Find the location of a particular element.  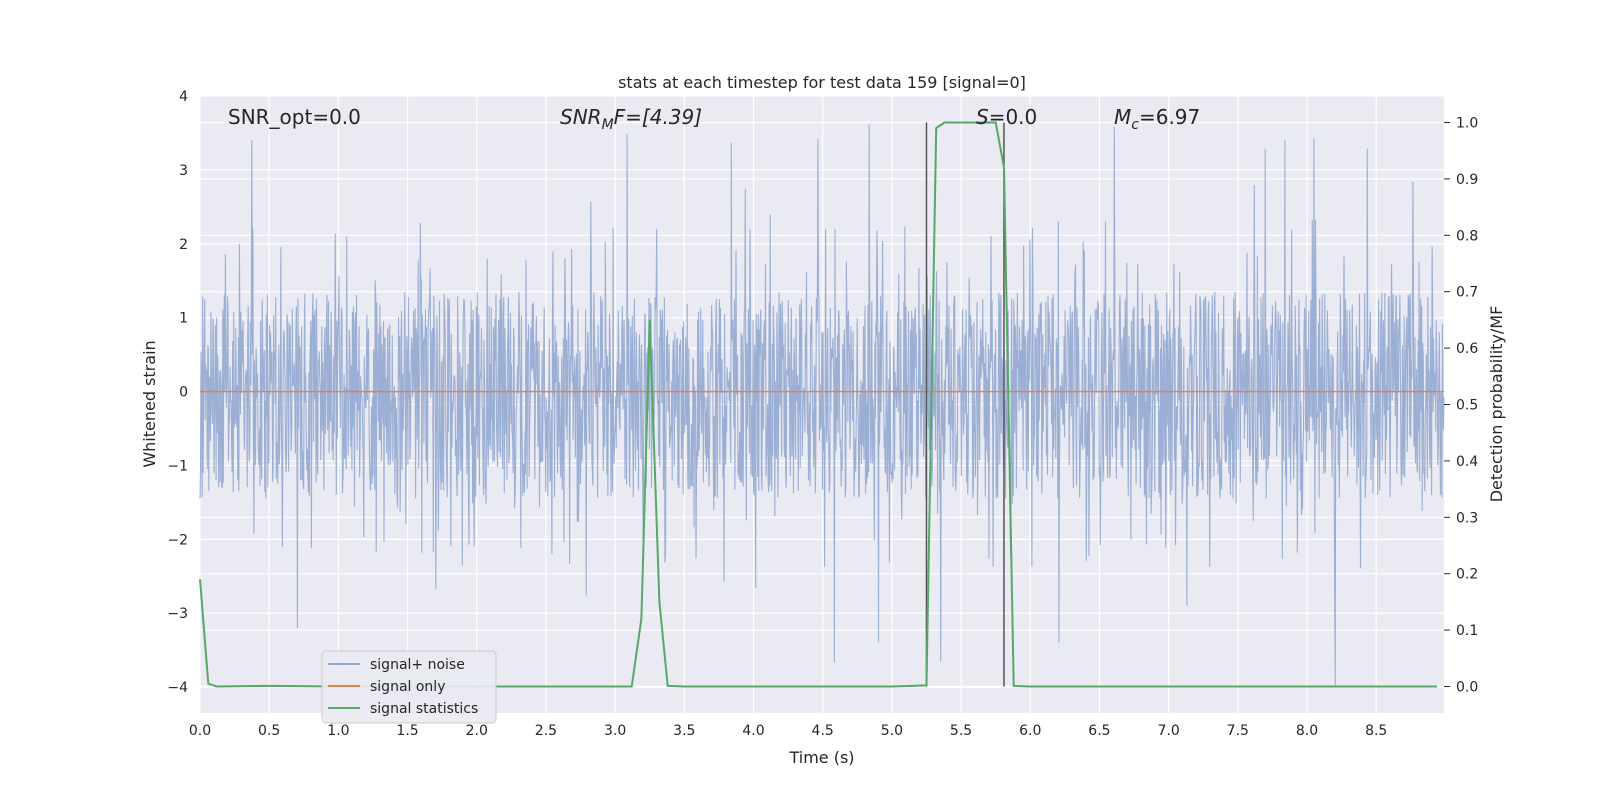

x-tick-label: 1.0 is located at coordinates (338, 731).